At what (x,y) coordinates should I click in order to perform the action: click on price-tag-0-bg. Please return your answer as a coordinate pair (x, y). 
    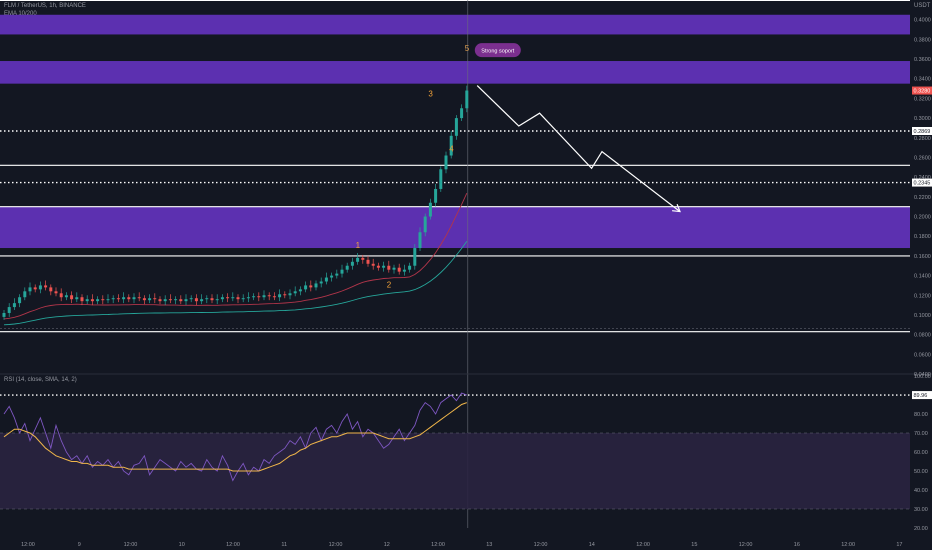
    Looking at the image, I should click on (922, 130).